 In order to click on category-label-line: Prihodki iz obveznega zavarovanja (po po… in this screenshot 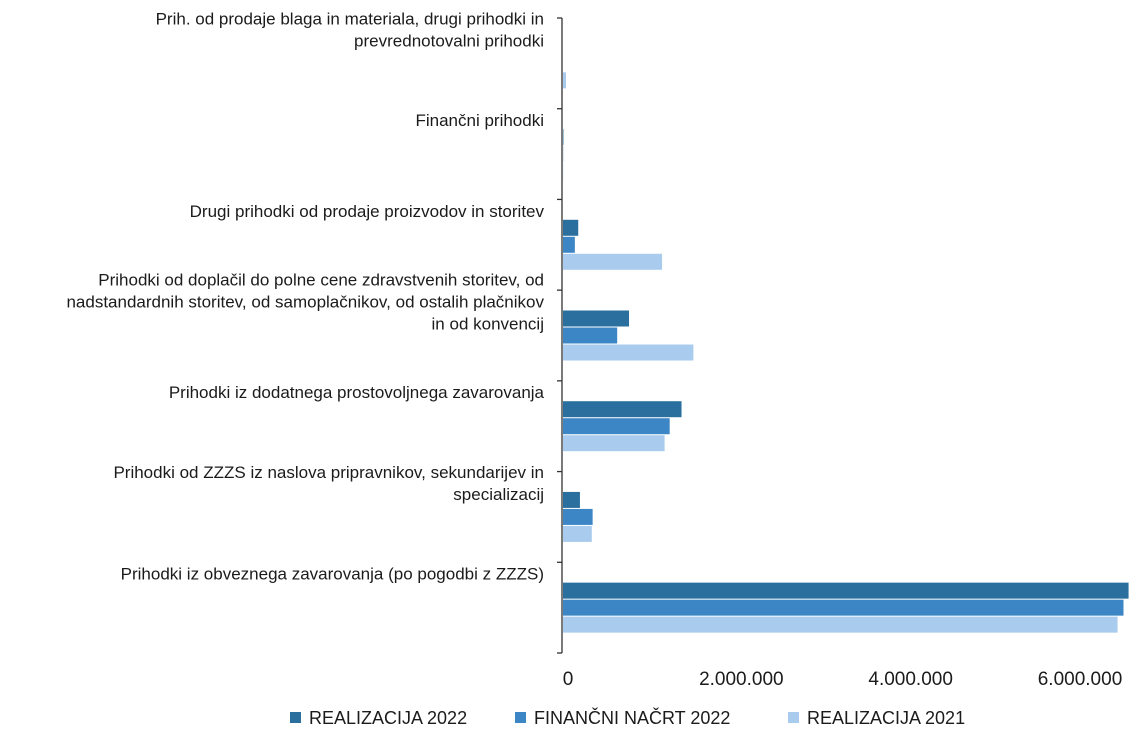, I will do `click(332, 574)`.